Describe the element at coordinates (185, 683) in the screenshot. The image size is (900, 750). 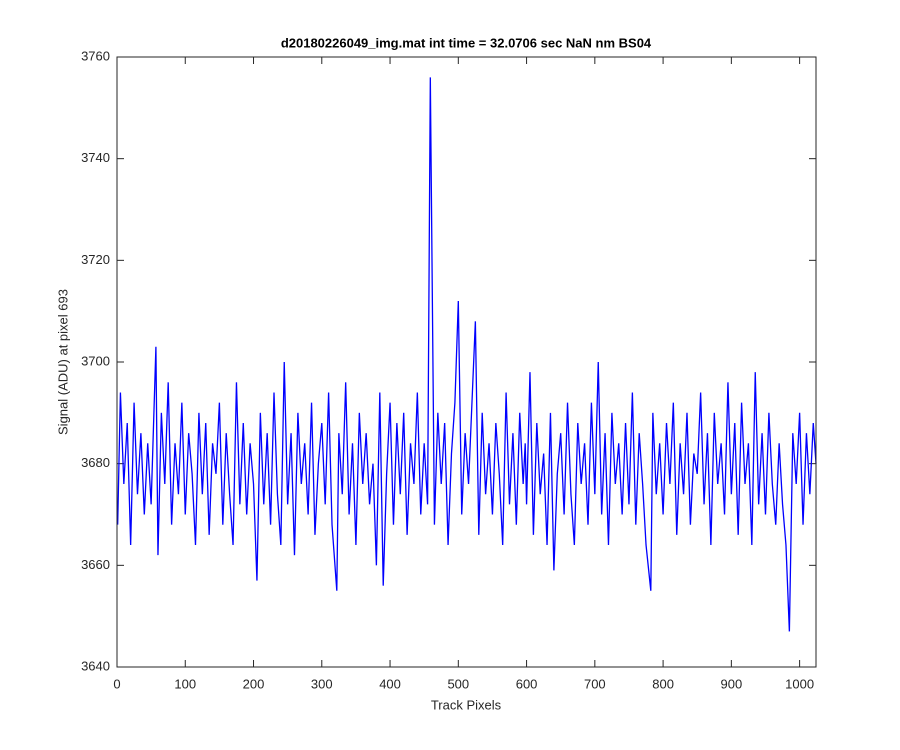
I see `x-tick-label: 100` at that location.